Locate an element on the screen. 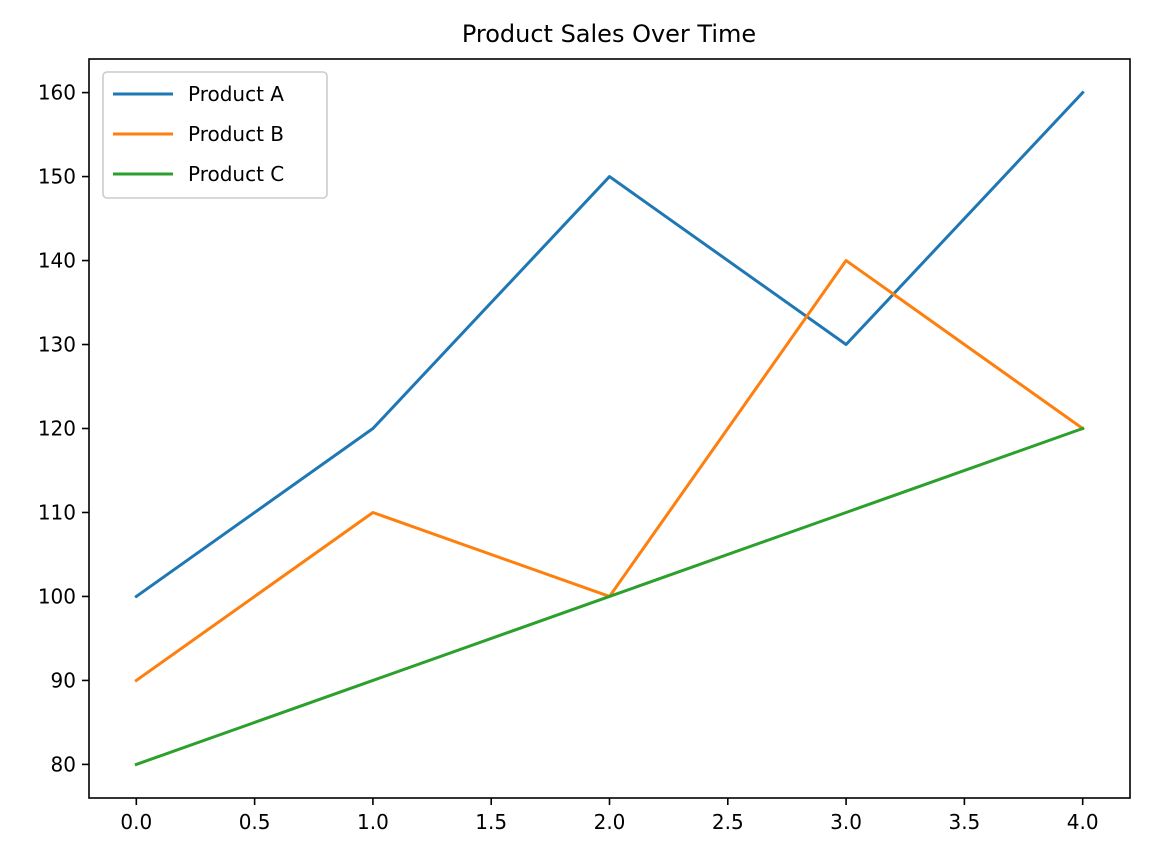 The width and height of the screenshot is (1149, 862). x-axis: 0.0 0.5 1.0 1.5 2.0 2.5 3.0 3.5 4.0 is located at coordinates (609, 816).